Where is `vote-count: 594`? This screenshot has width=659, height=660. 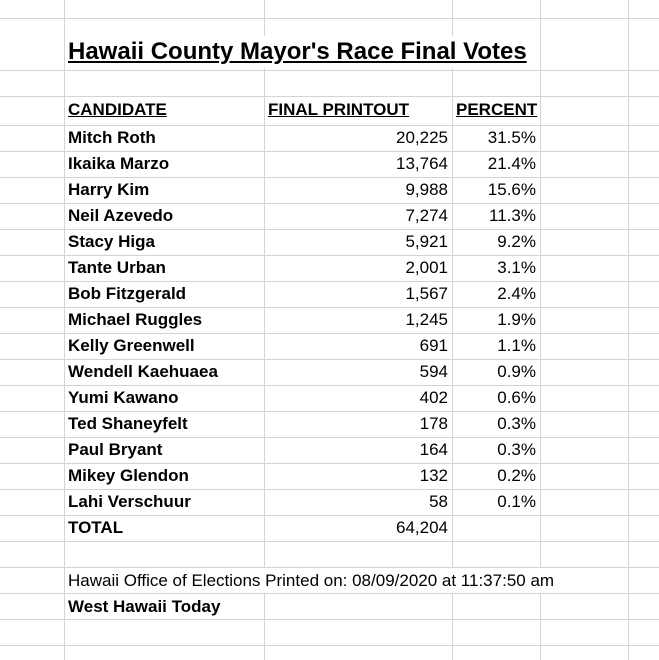
vote-count: 594 is located at coordinates (433, 371).